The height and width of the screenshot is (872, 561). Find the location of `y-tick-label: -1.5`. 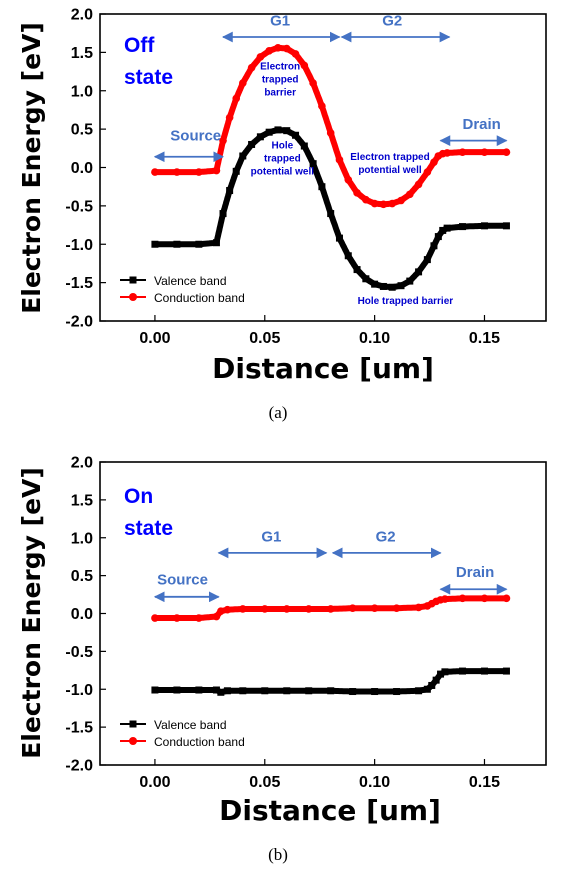

y-tick-label: -1.5 is located at coordinates (79, 283).